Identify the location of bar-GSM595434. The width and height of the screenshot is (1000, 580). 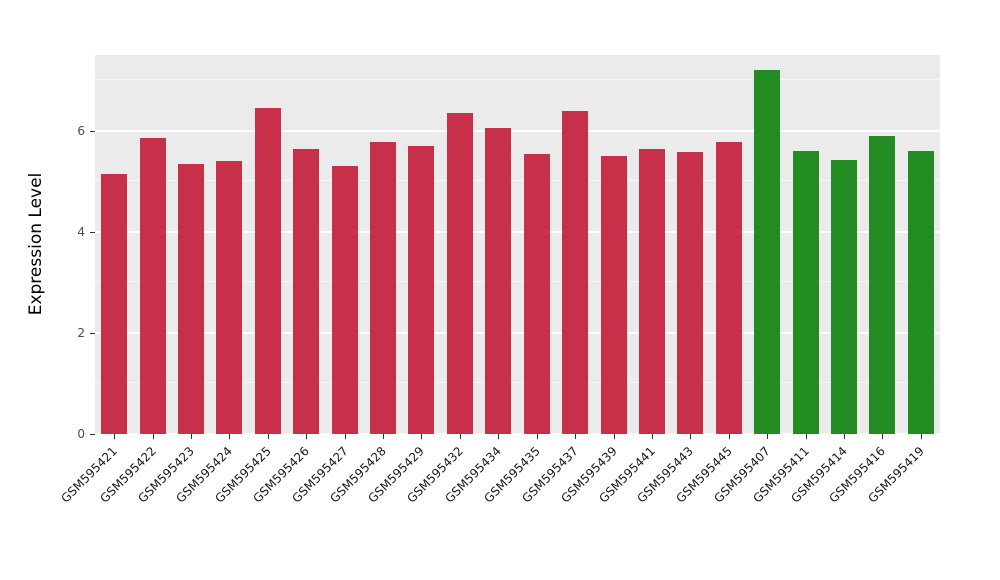
(498, 281).